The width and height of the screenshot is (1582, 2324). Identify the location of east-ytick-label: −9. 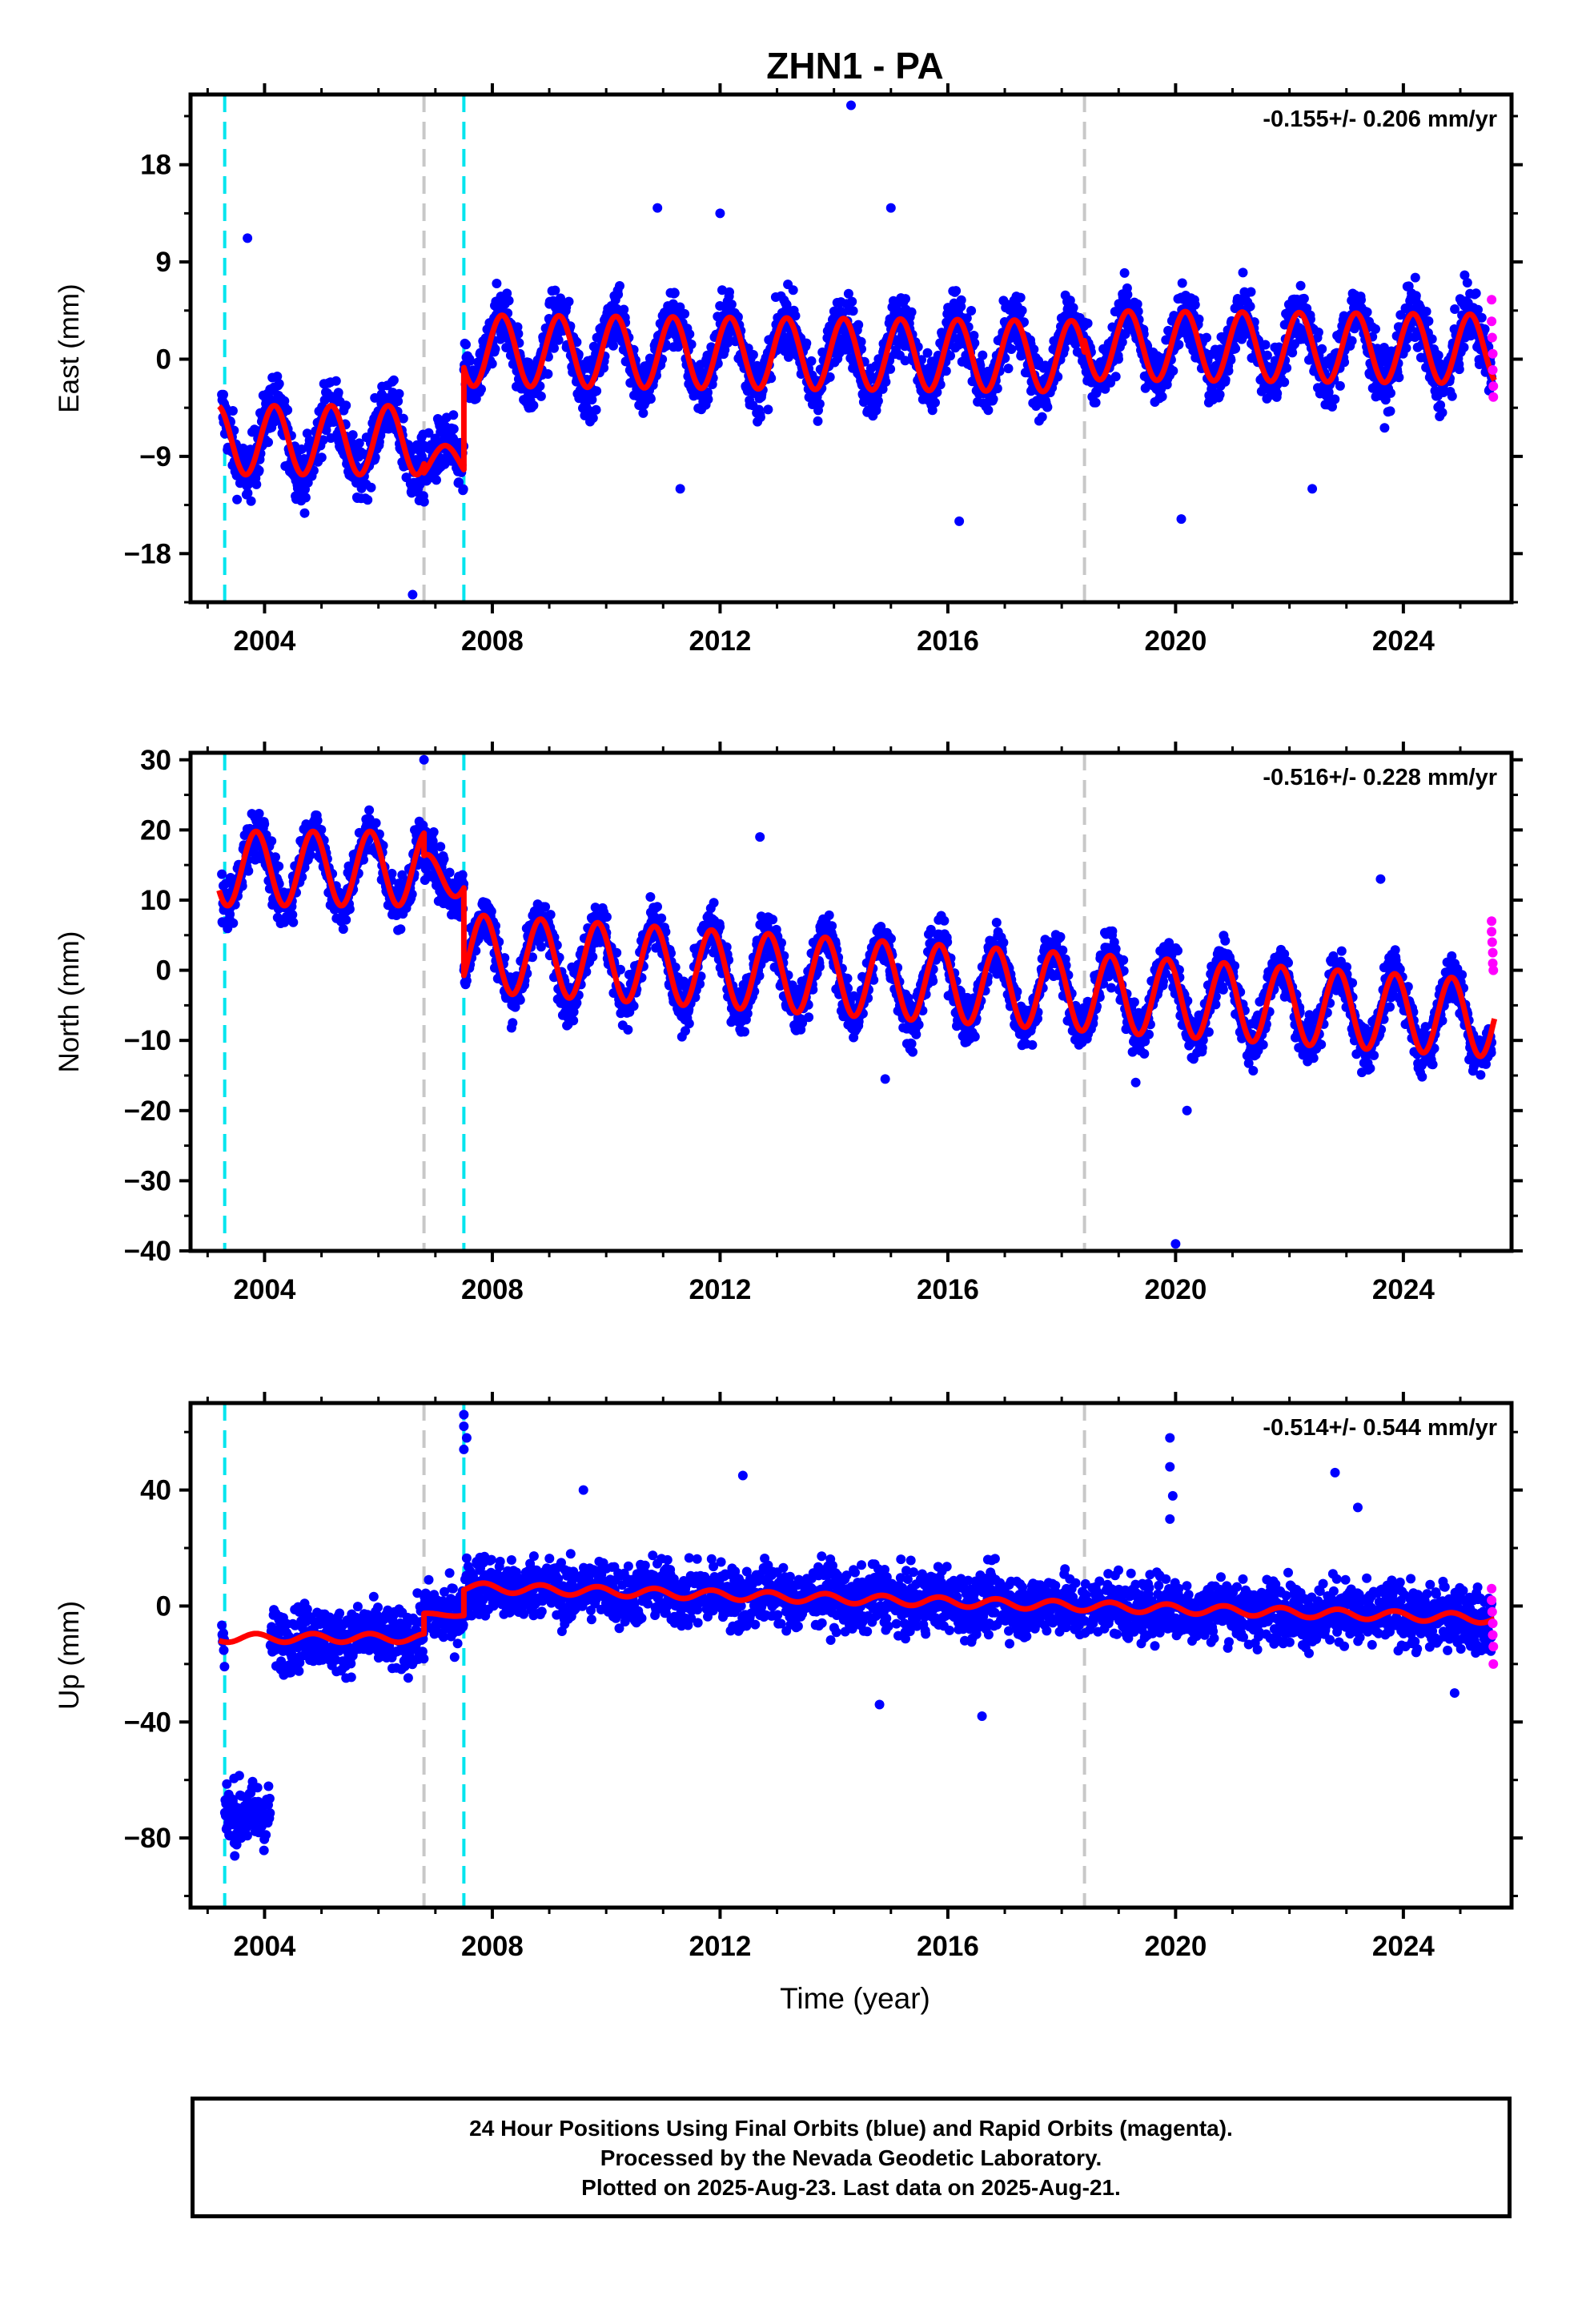
(155, 457).